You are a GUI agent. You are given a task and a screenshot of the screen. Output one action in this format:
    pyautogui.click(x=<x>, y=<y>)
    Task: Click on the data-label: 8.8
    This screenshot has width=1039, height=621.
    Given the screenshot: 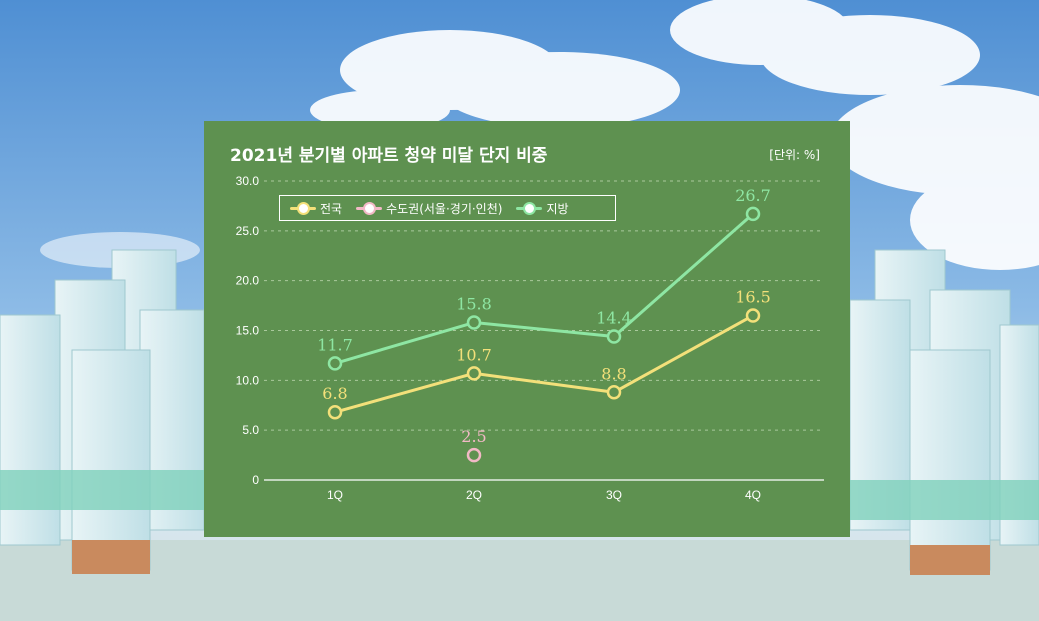 What is the action you would take?
    pyautogui.click(x=613, y=373)
    